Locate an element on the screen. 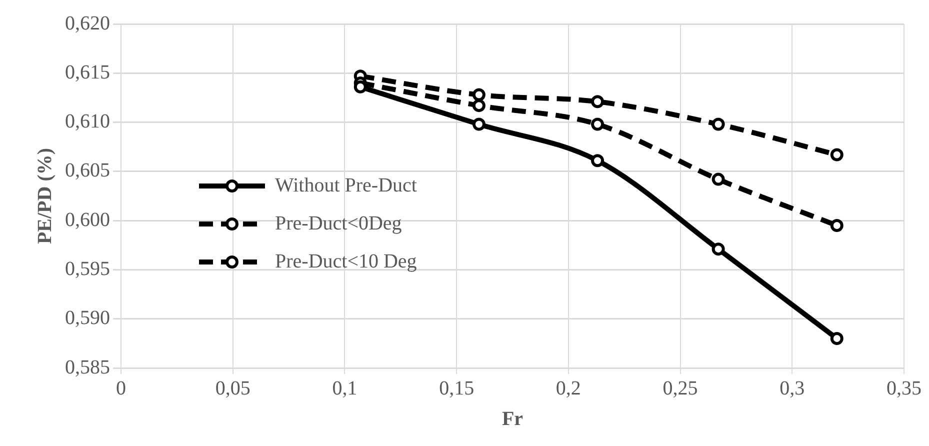  legend-label: Without Pre-Duct is located at coordinates (346, 185).